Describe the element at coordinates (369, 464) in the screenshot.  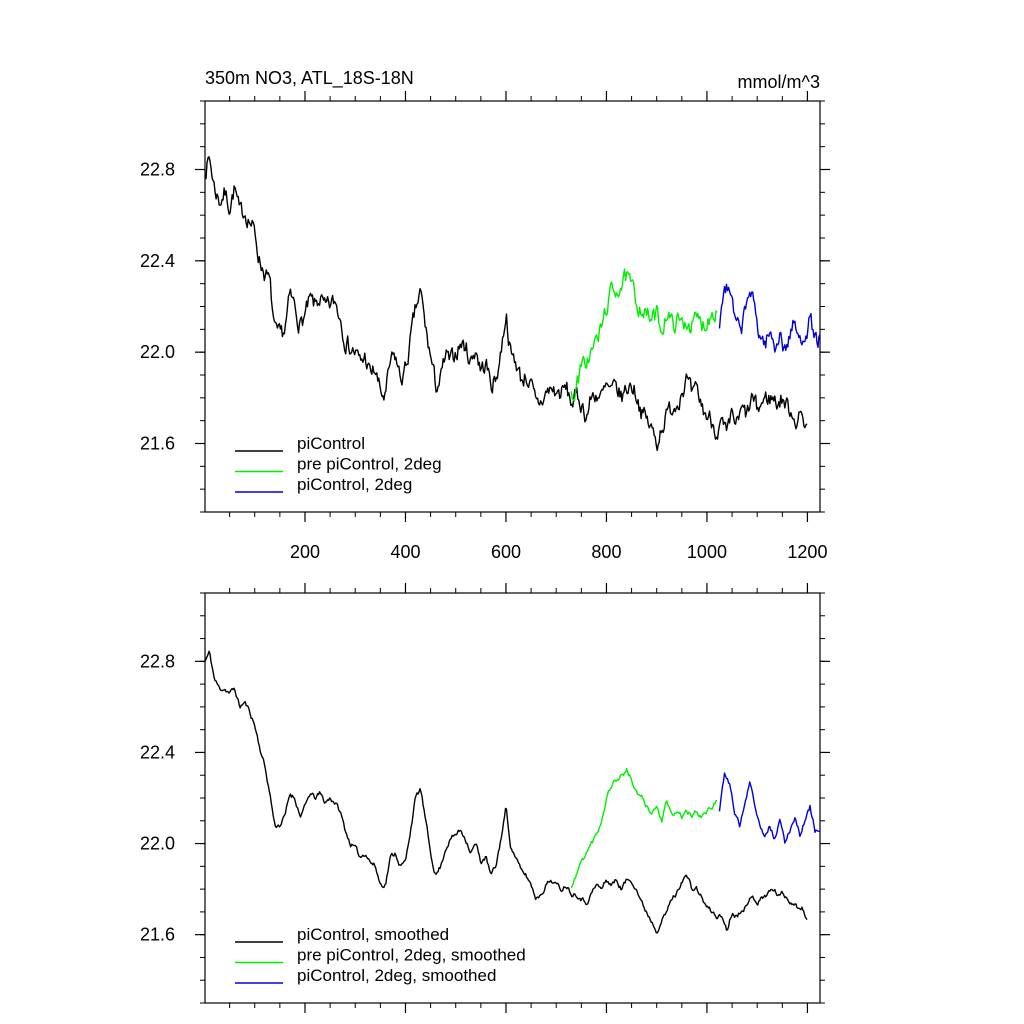
I see `legend-label: pre piControl, 2deg` at that location.